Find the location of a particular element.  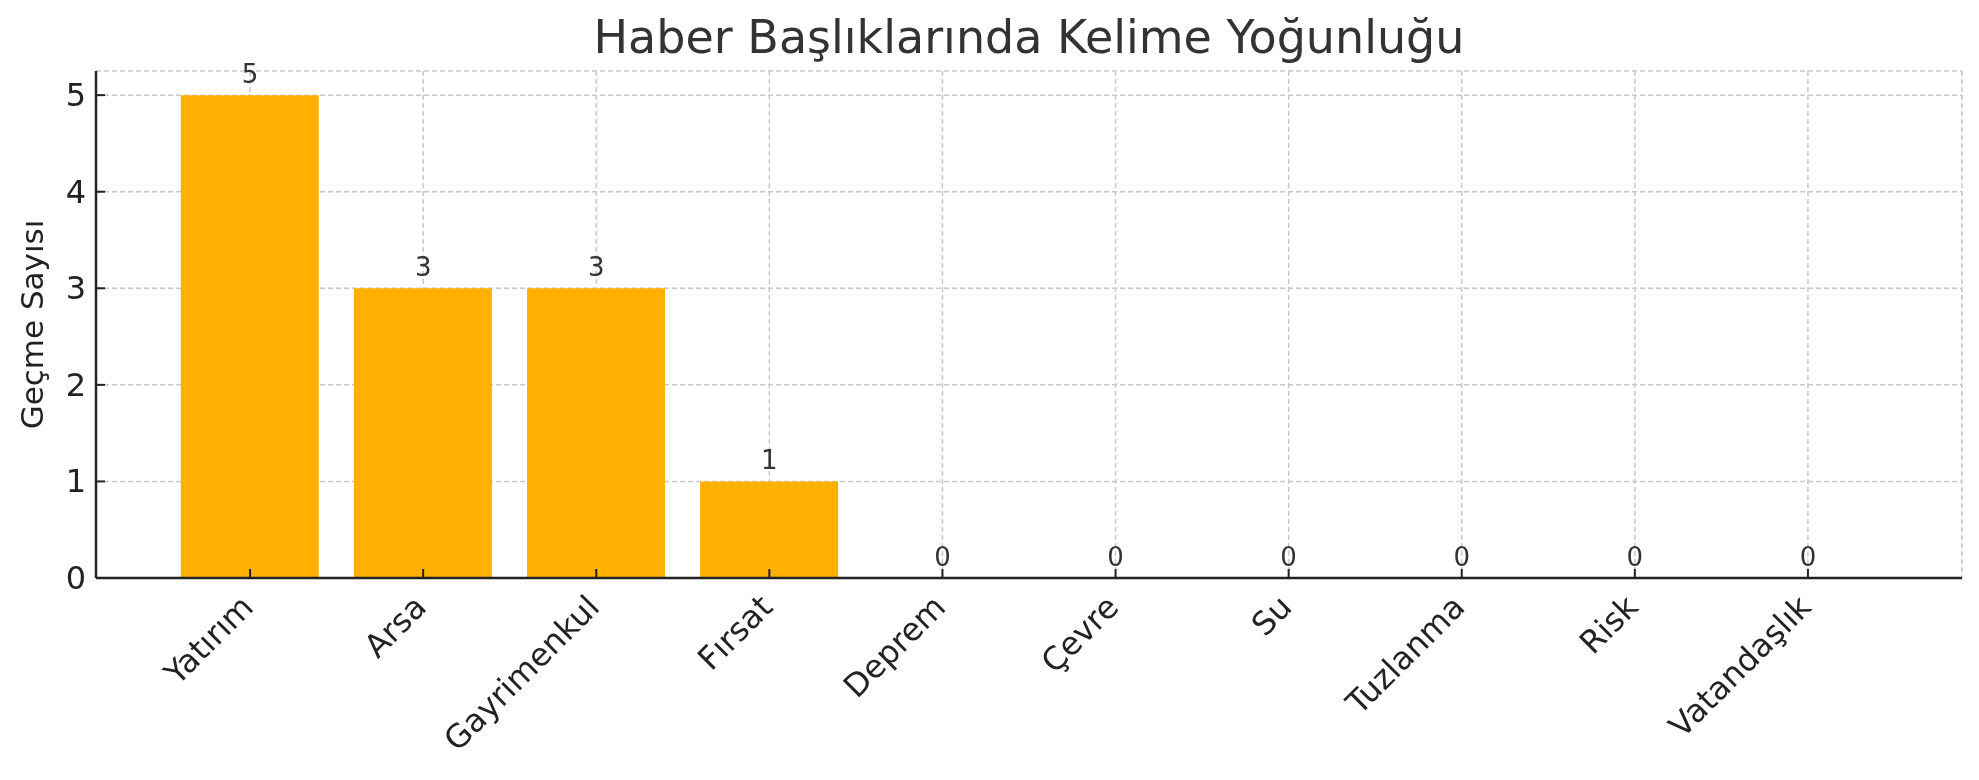

x-tick-label: Su is located at coordinates (1271, 615).